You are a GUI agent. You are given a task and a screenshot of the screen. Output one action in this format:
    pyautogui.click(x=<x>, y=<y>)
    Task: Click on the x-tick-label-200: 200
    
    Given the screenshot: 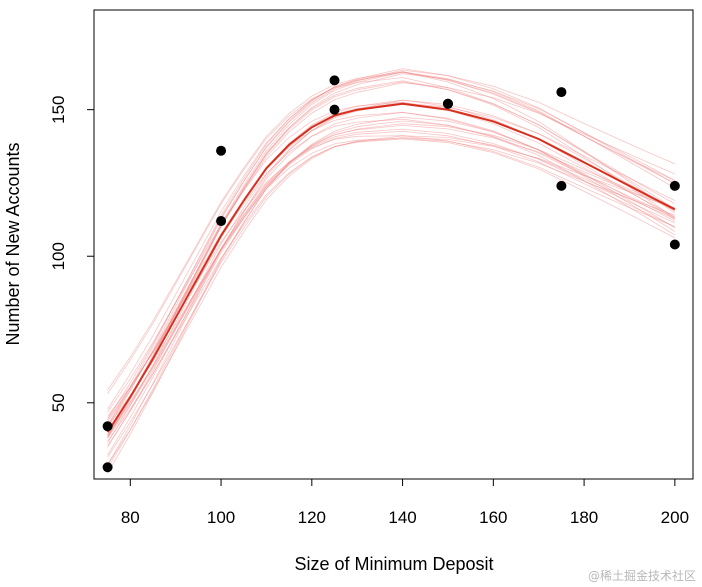 What is the action you would take?
    pyautogui.click(x=675, y=517)
    